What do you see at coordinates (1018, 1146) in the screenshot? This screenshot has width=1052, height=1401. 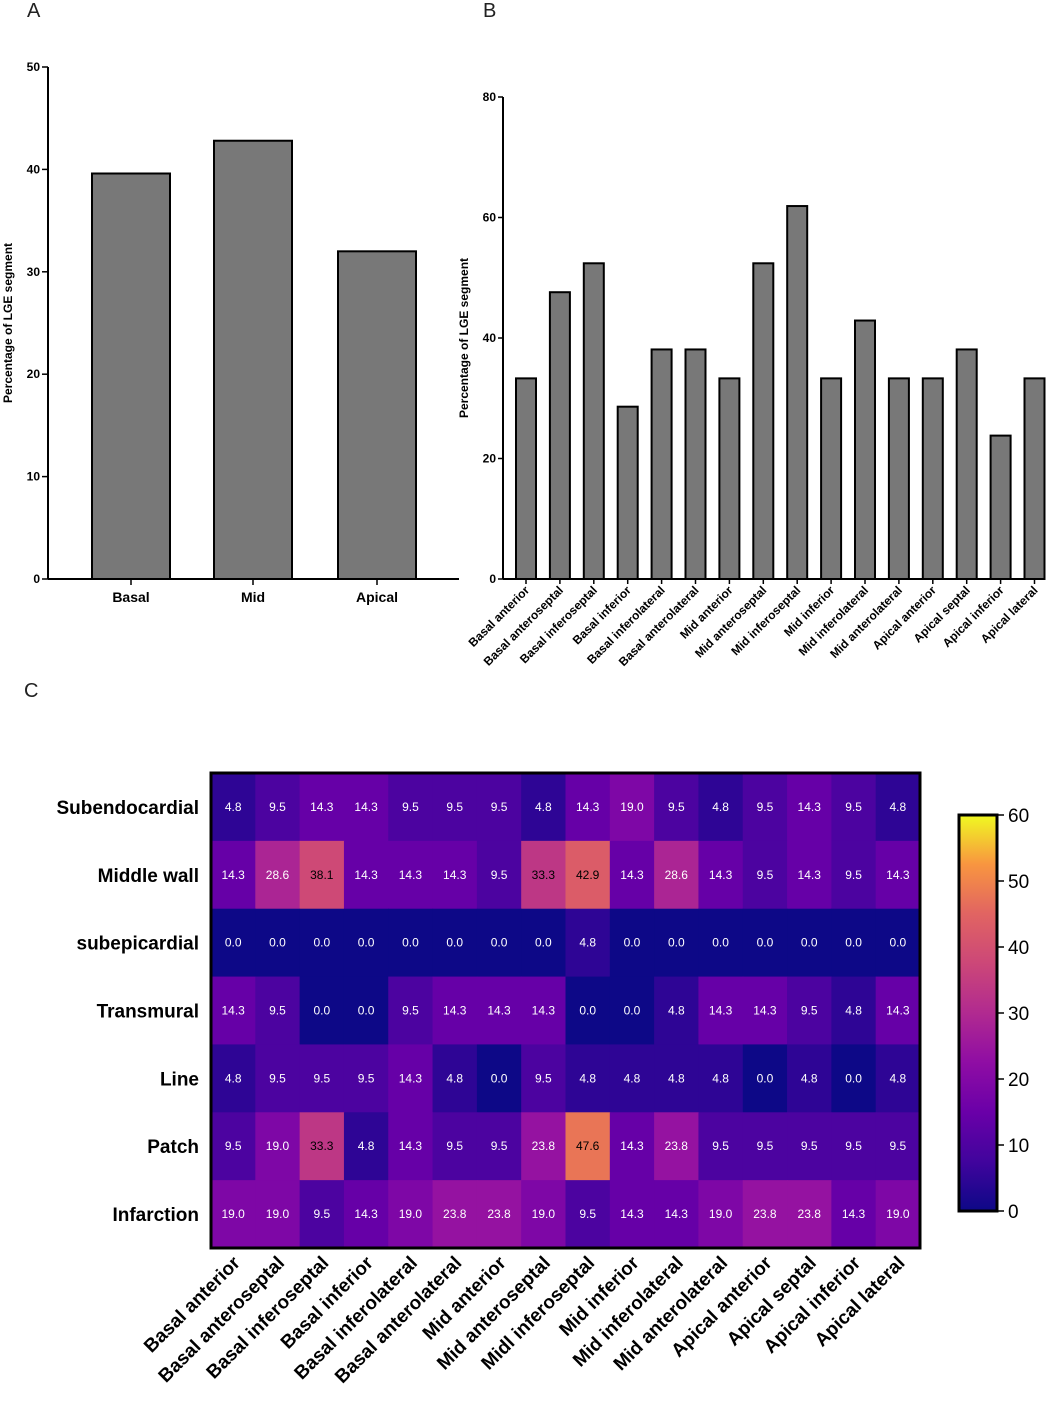 I see `colorbar-tick-label: 10` at bounding box center [1018, 1146].